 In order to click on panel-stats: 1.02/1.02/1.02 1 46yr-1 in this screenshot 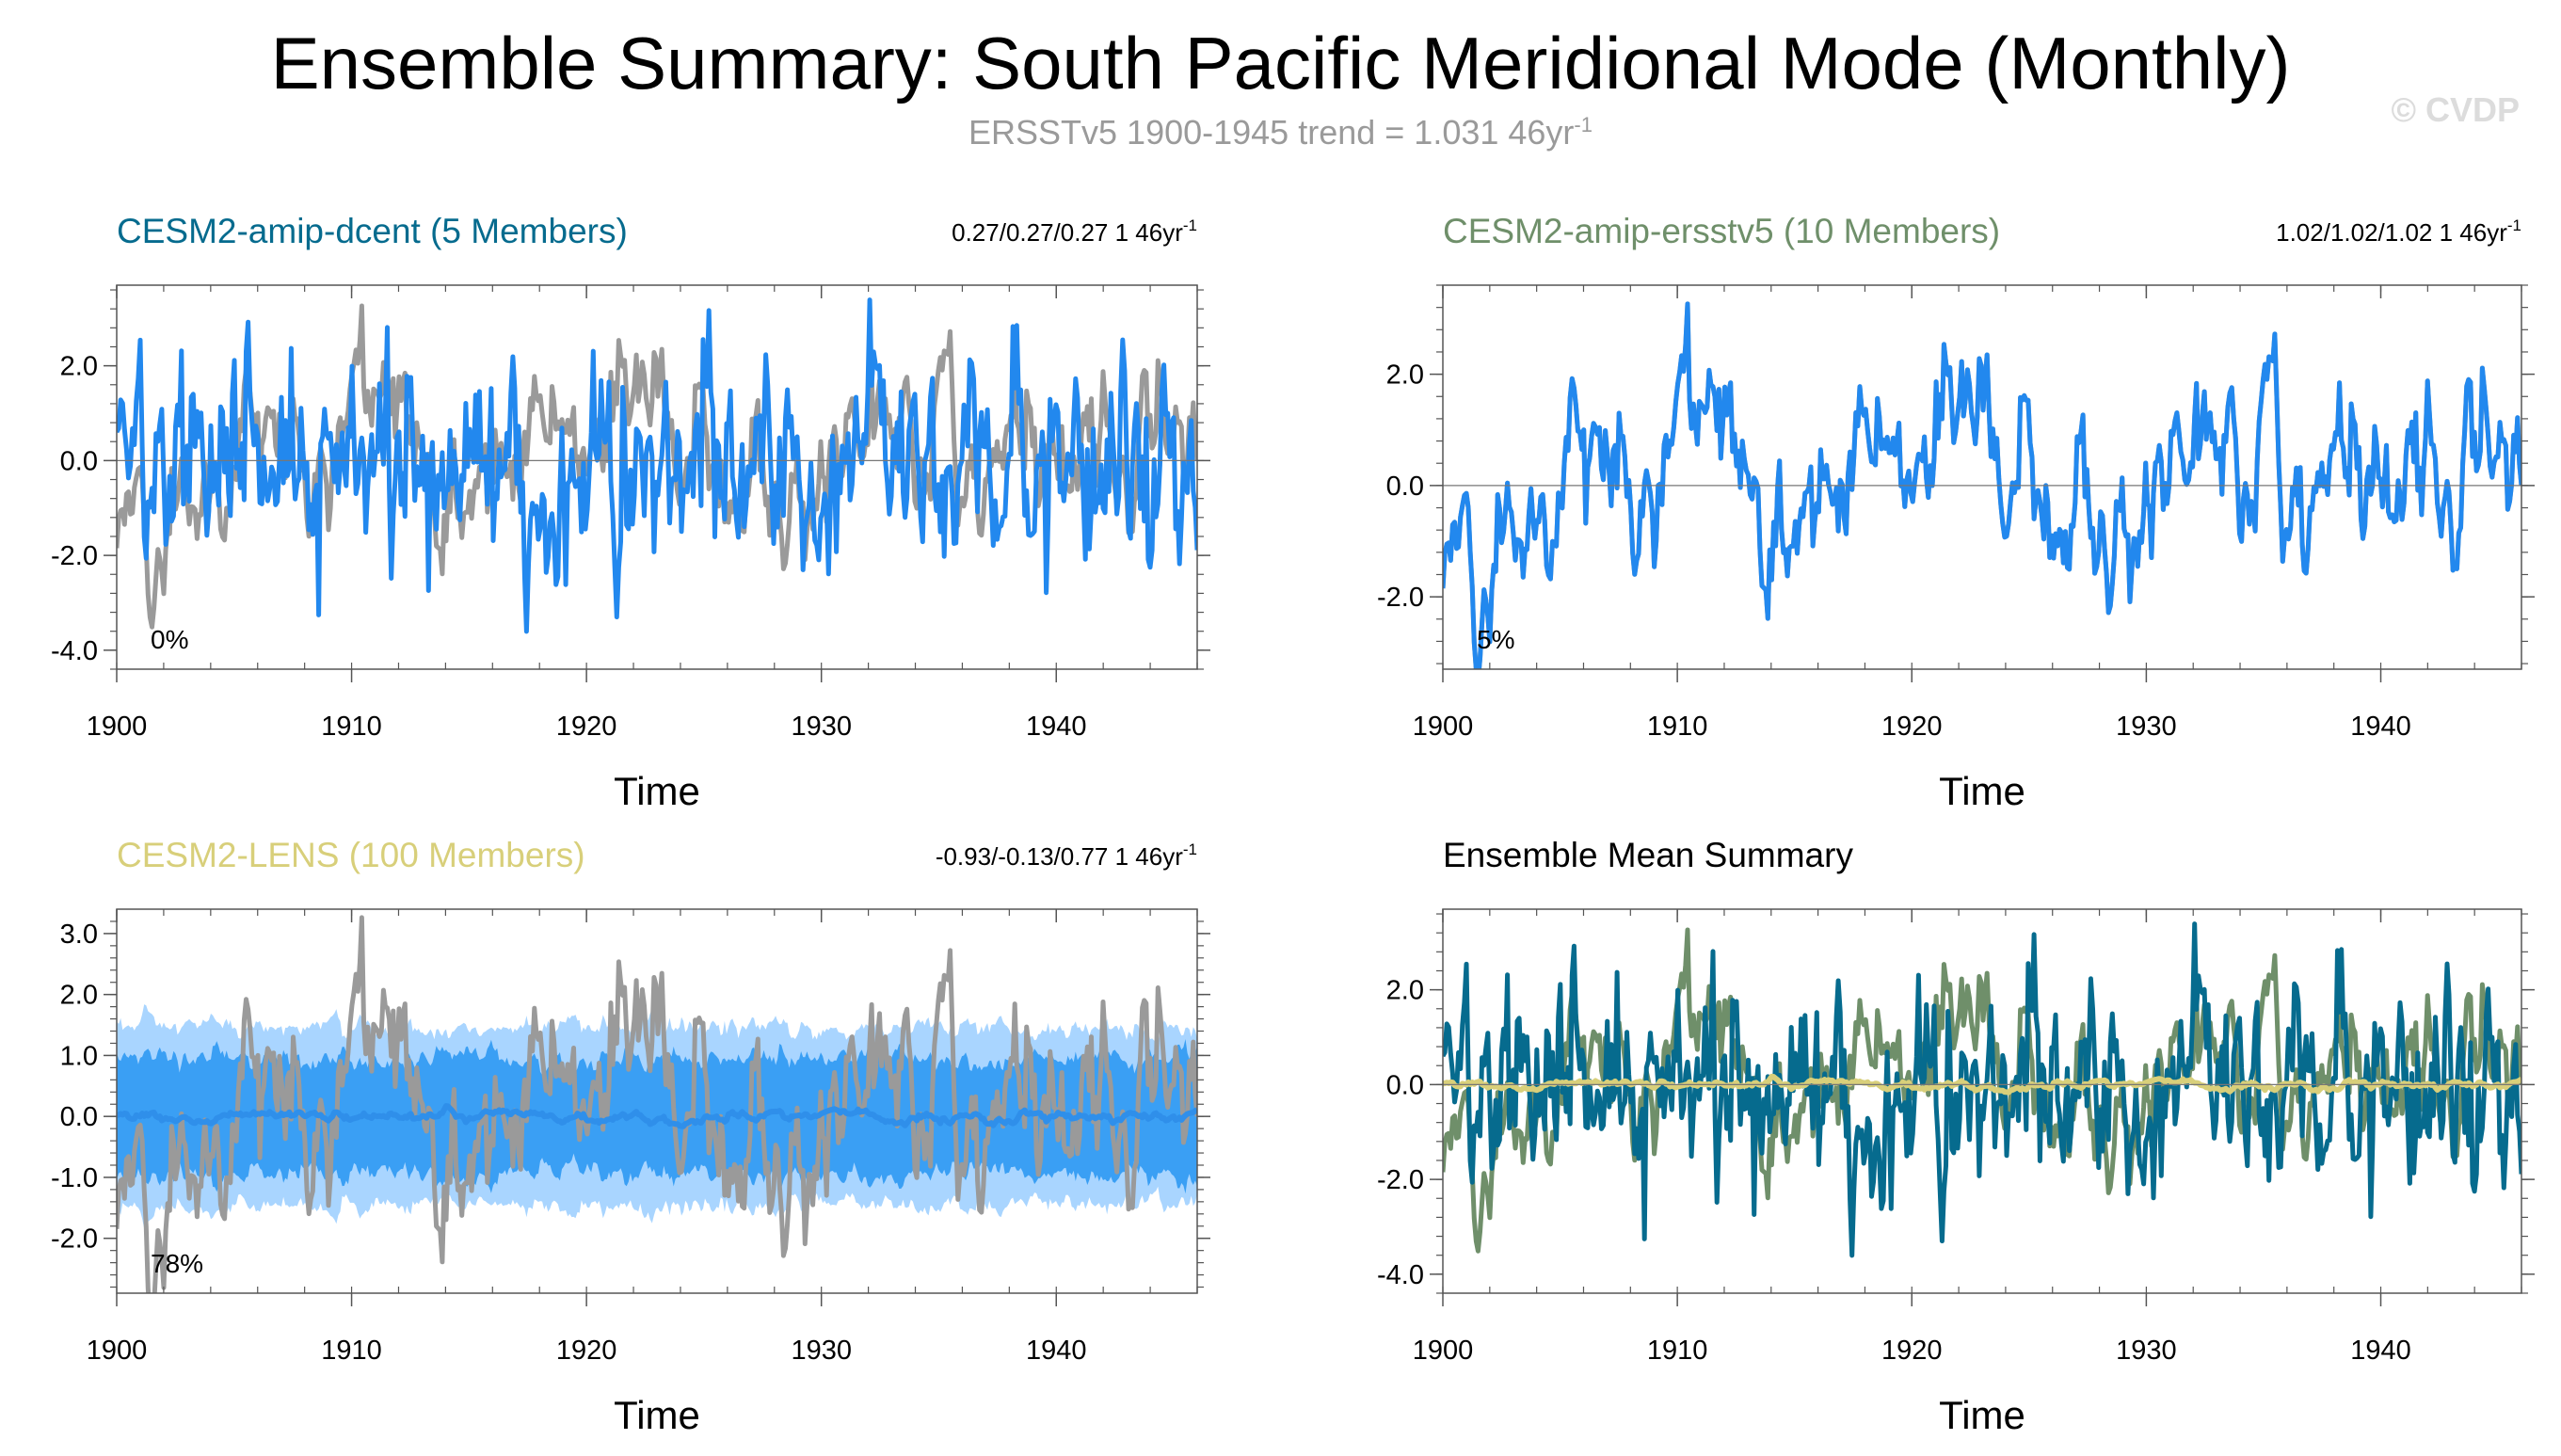, I will do `click(2398, 231)`.